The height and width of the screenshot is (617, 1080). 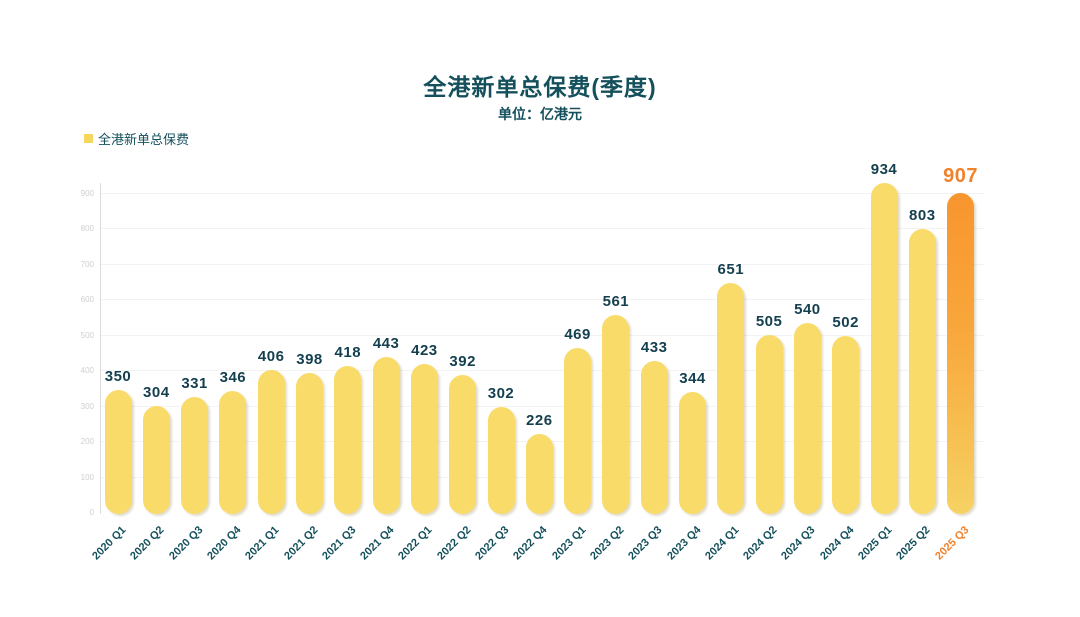 What do you see at coordinates (454, 543) in the screenshot?
I see `xtick-label-2022-Q2: 2022 Q2` at bounding box center [454, 543].